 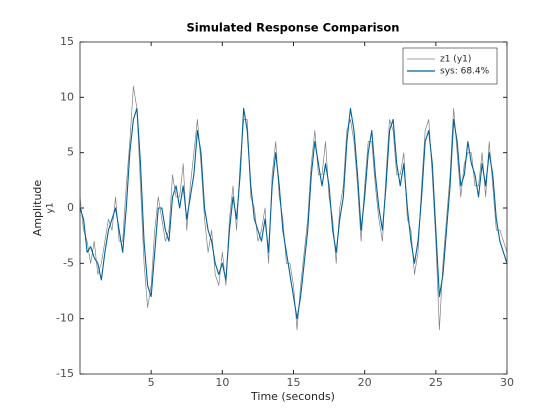 What do you see at coordinates (294, 382) in the screenshot?
I see `x-tick-label: 15` at bounding box center [294, 382].